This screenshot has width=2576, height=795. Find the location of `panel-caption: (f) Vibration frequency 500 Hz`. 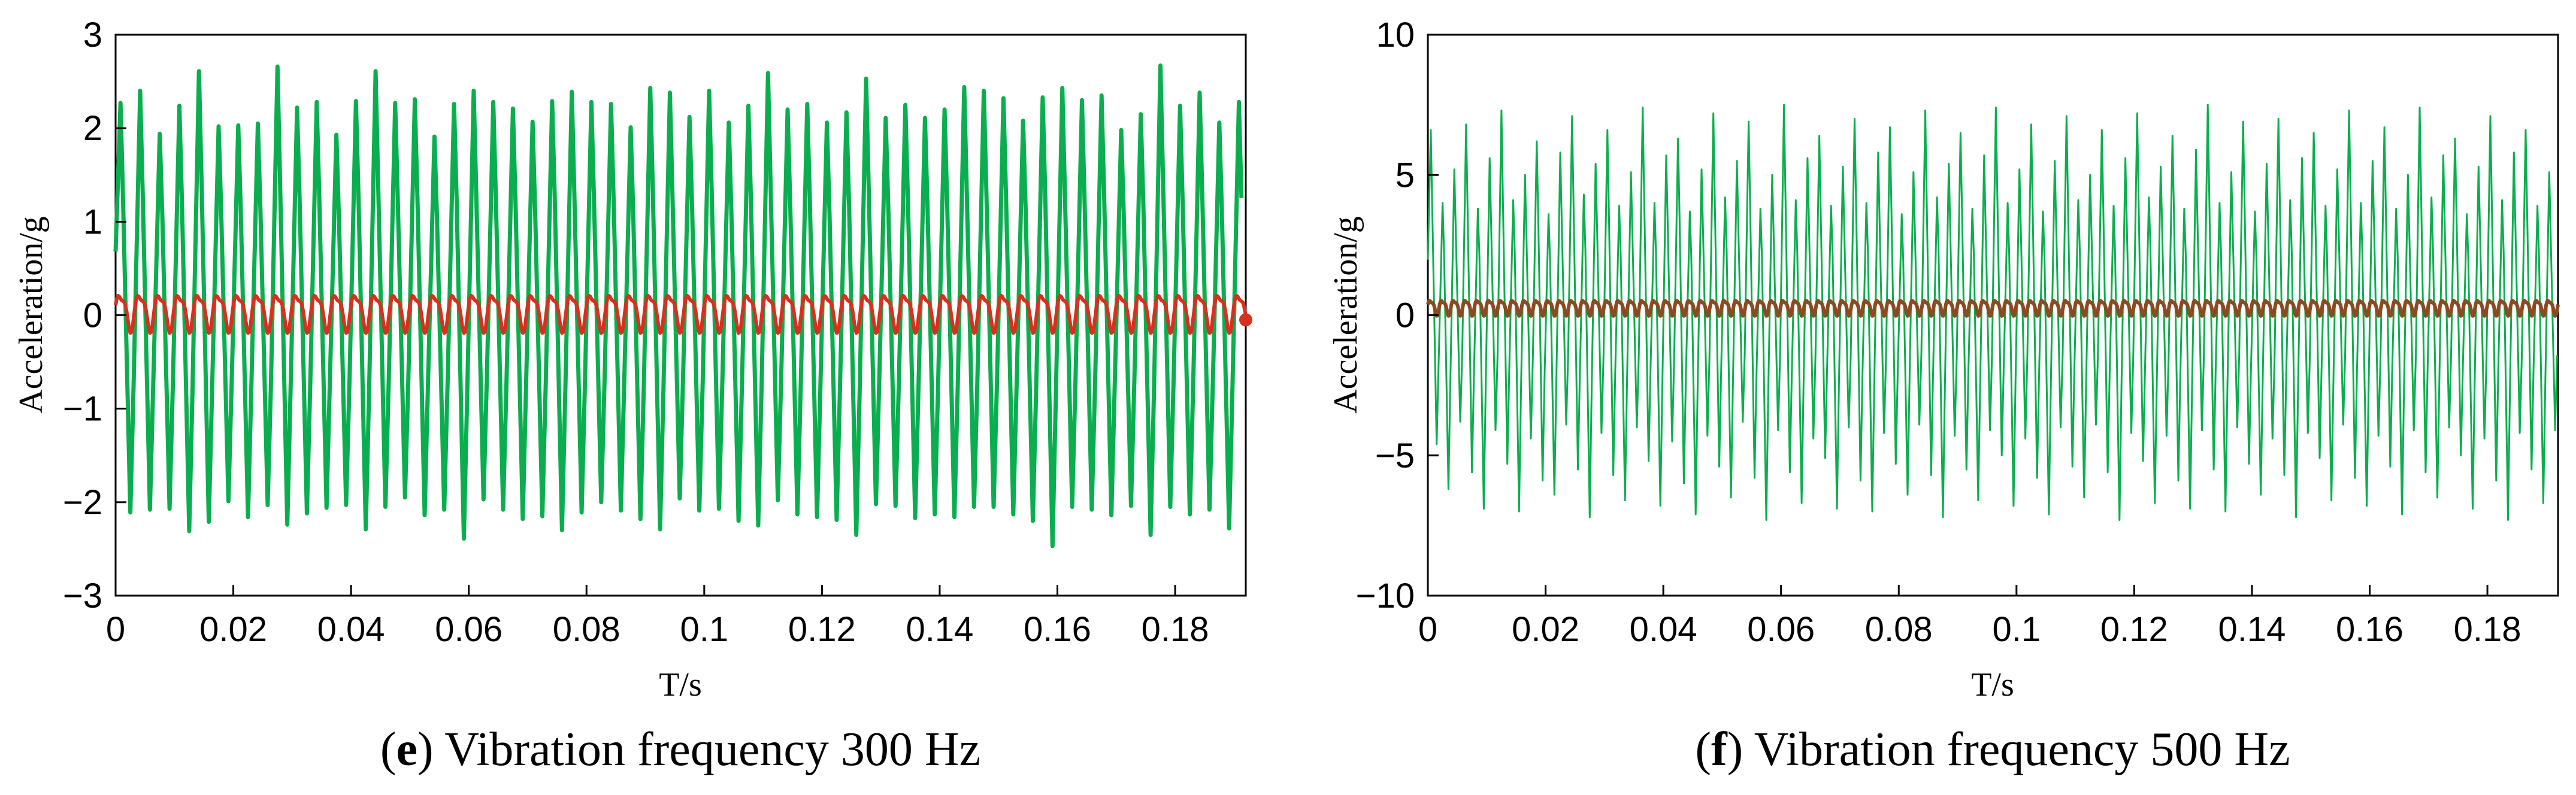

panel-caption: (f) Vibration frequency 500 Hz is located at coordinates (1992, 749).